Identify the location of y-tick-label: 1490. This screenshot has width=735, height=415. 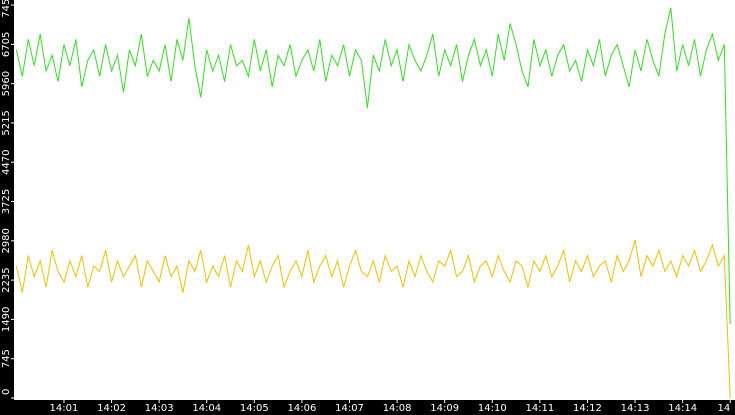
(6, 319).